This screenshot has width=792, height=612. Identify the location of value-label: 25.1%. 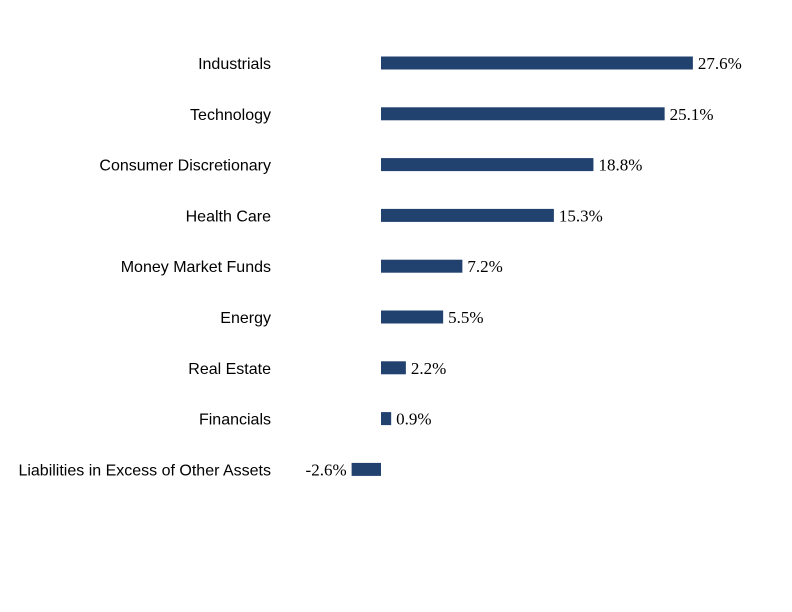
(692, 114).